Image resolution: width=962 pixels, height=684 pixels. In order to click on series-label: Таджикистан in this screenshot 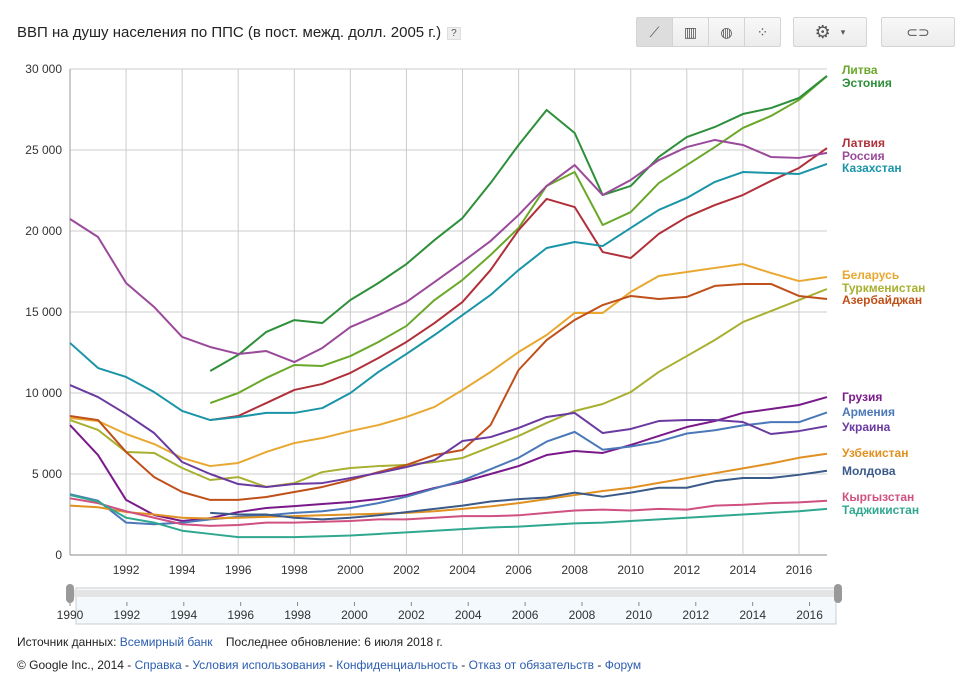, I will do `click(880, 510)`.